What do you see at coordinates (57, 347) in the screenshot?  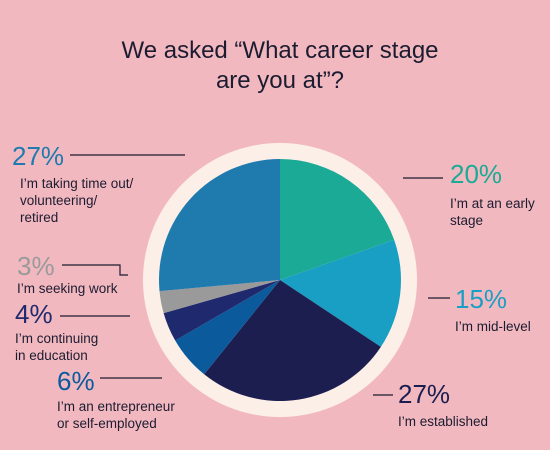 I see `category-label: I’m continuing in education` at bounding box center [57, 347].